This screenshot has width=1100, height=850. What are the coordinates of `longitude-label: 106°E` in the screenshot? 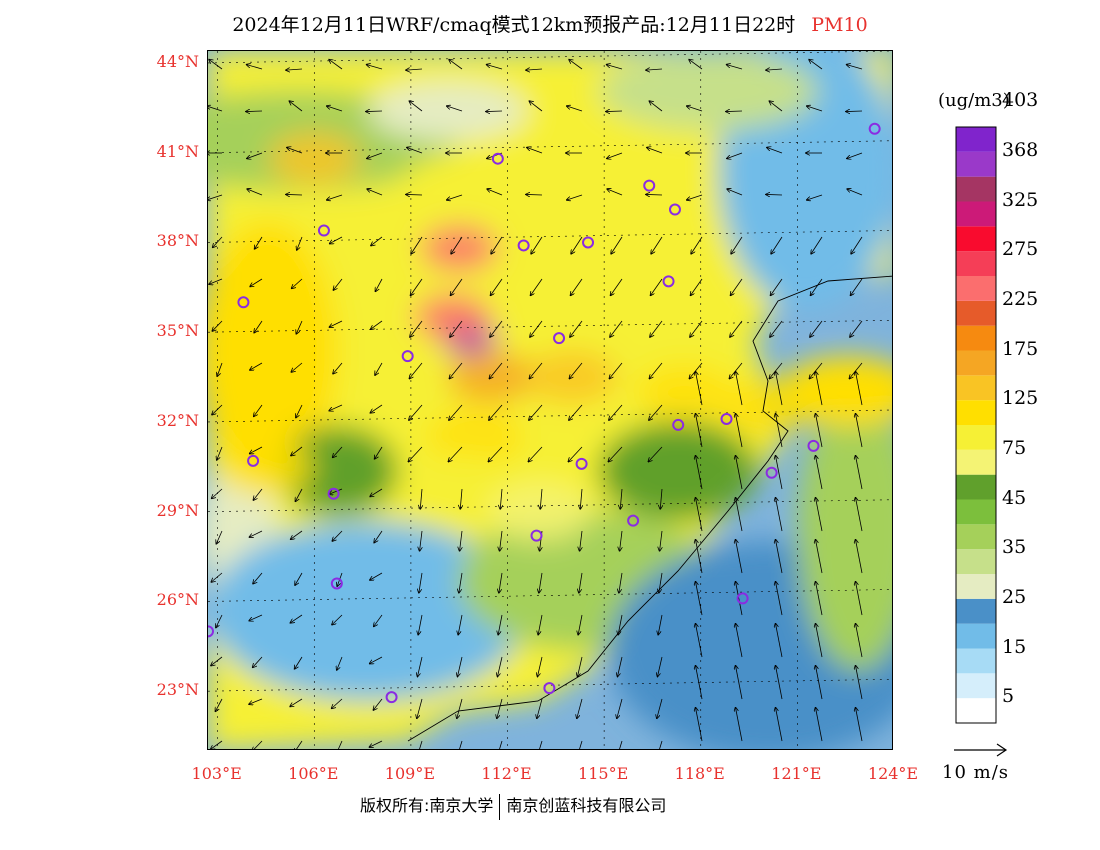 It's located at (313, 773).